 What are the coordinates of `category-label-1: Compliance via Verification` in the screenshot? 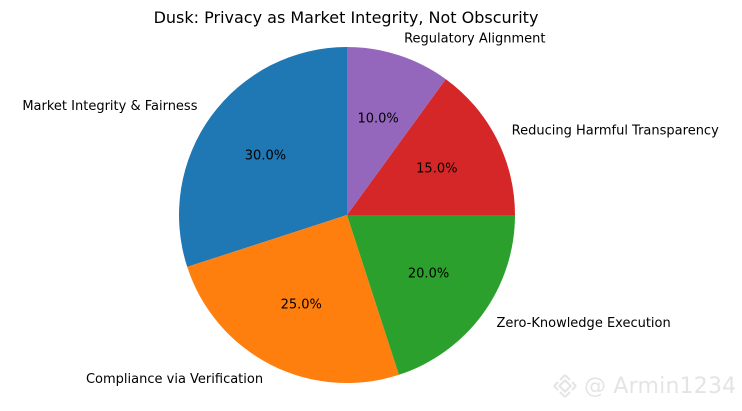 It's located at (174, 379).